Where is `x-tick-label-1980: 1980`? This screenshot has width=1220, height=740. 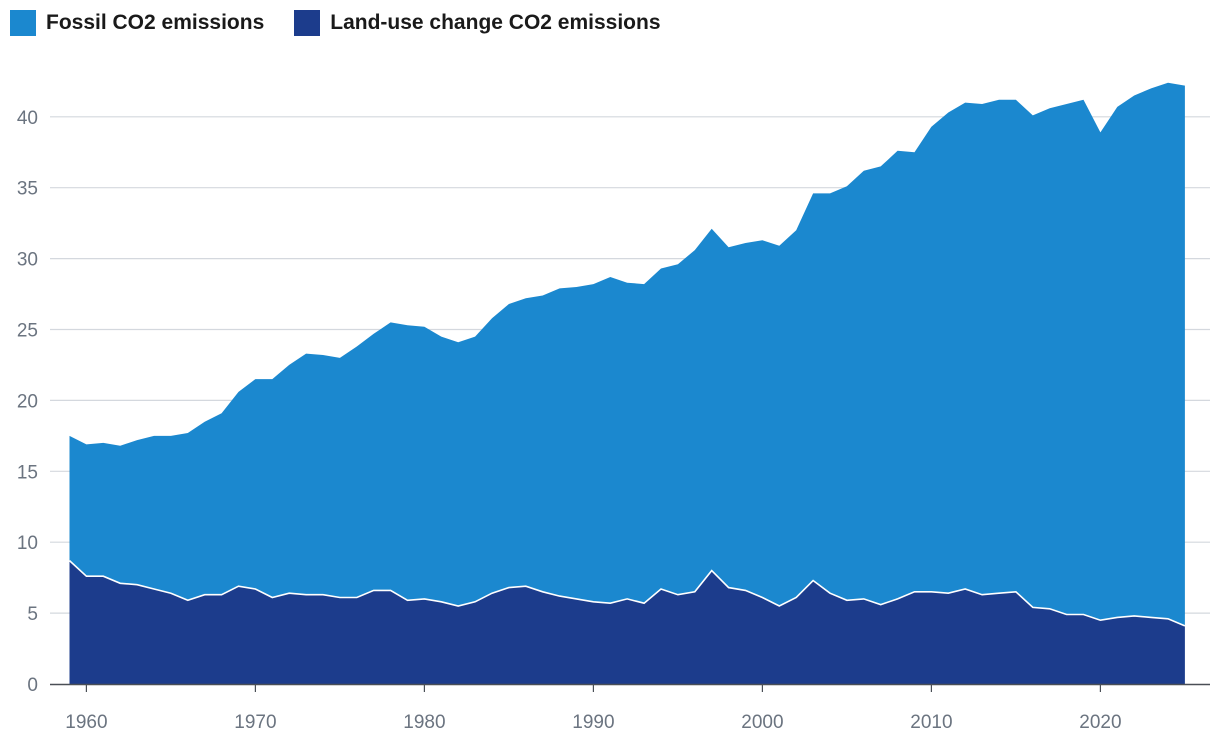
x-tick-label-1980: 1980 is located at coordinates (424, 722).